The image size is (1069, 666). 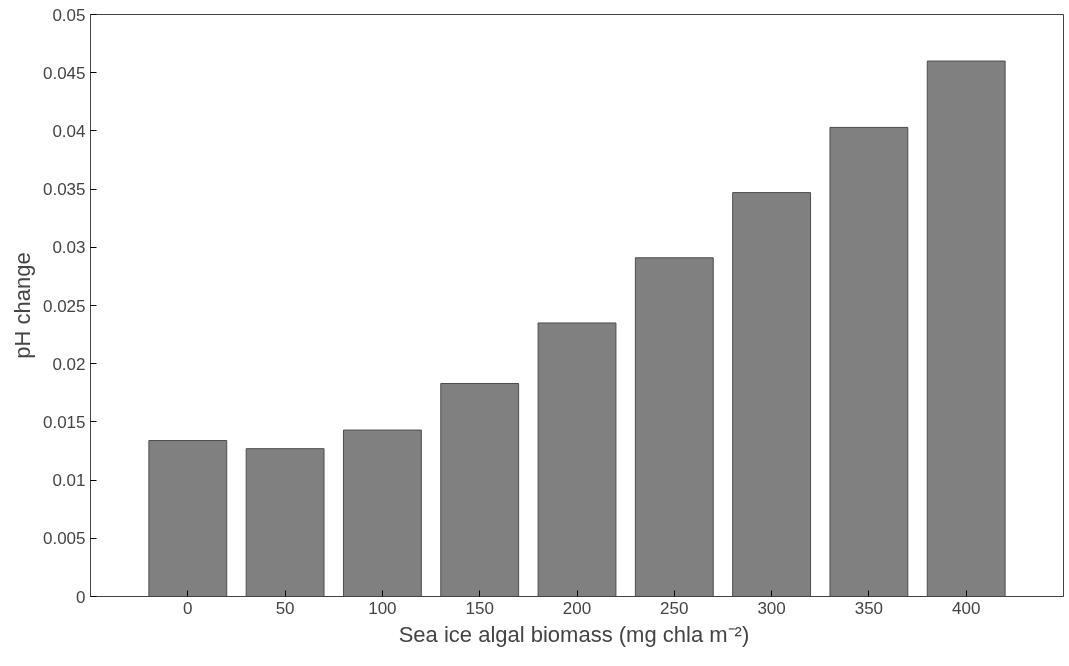 I want to click on y-tick-label: 0.02, so click(x=69, y=364).